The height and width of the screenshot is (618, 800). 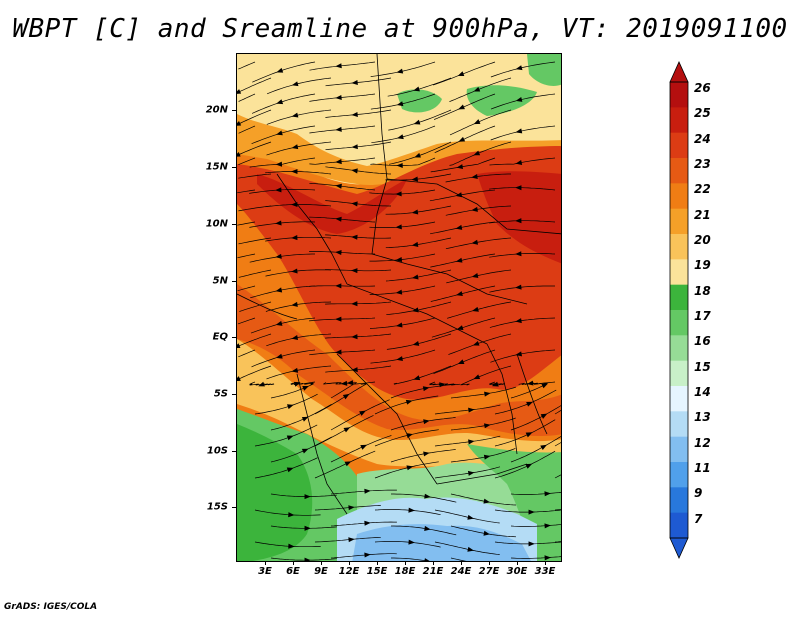 I want to click on lat-label-10n: 10N, so click(x=216, y=224).